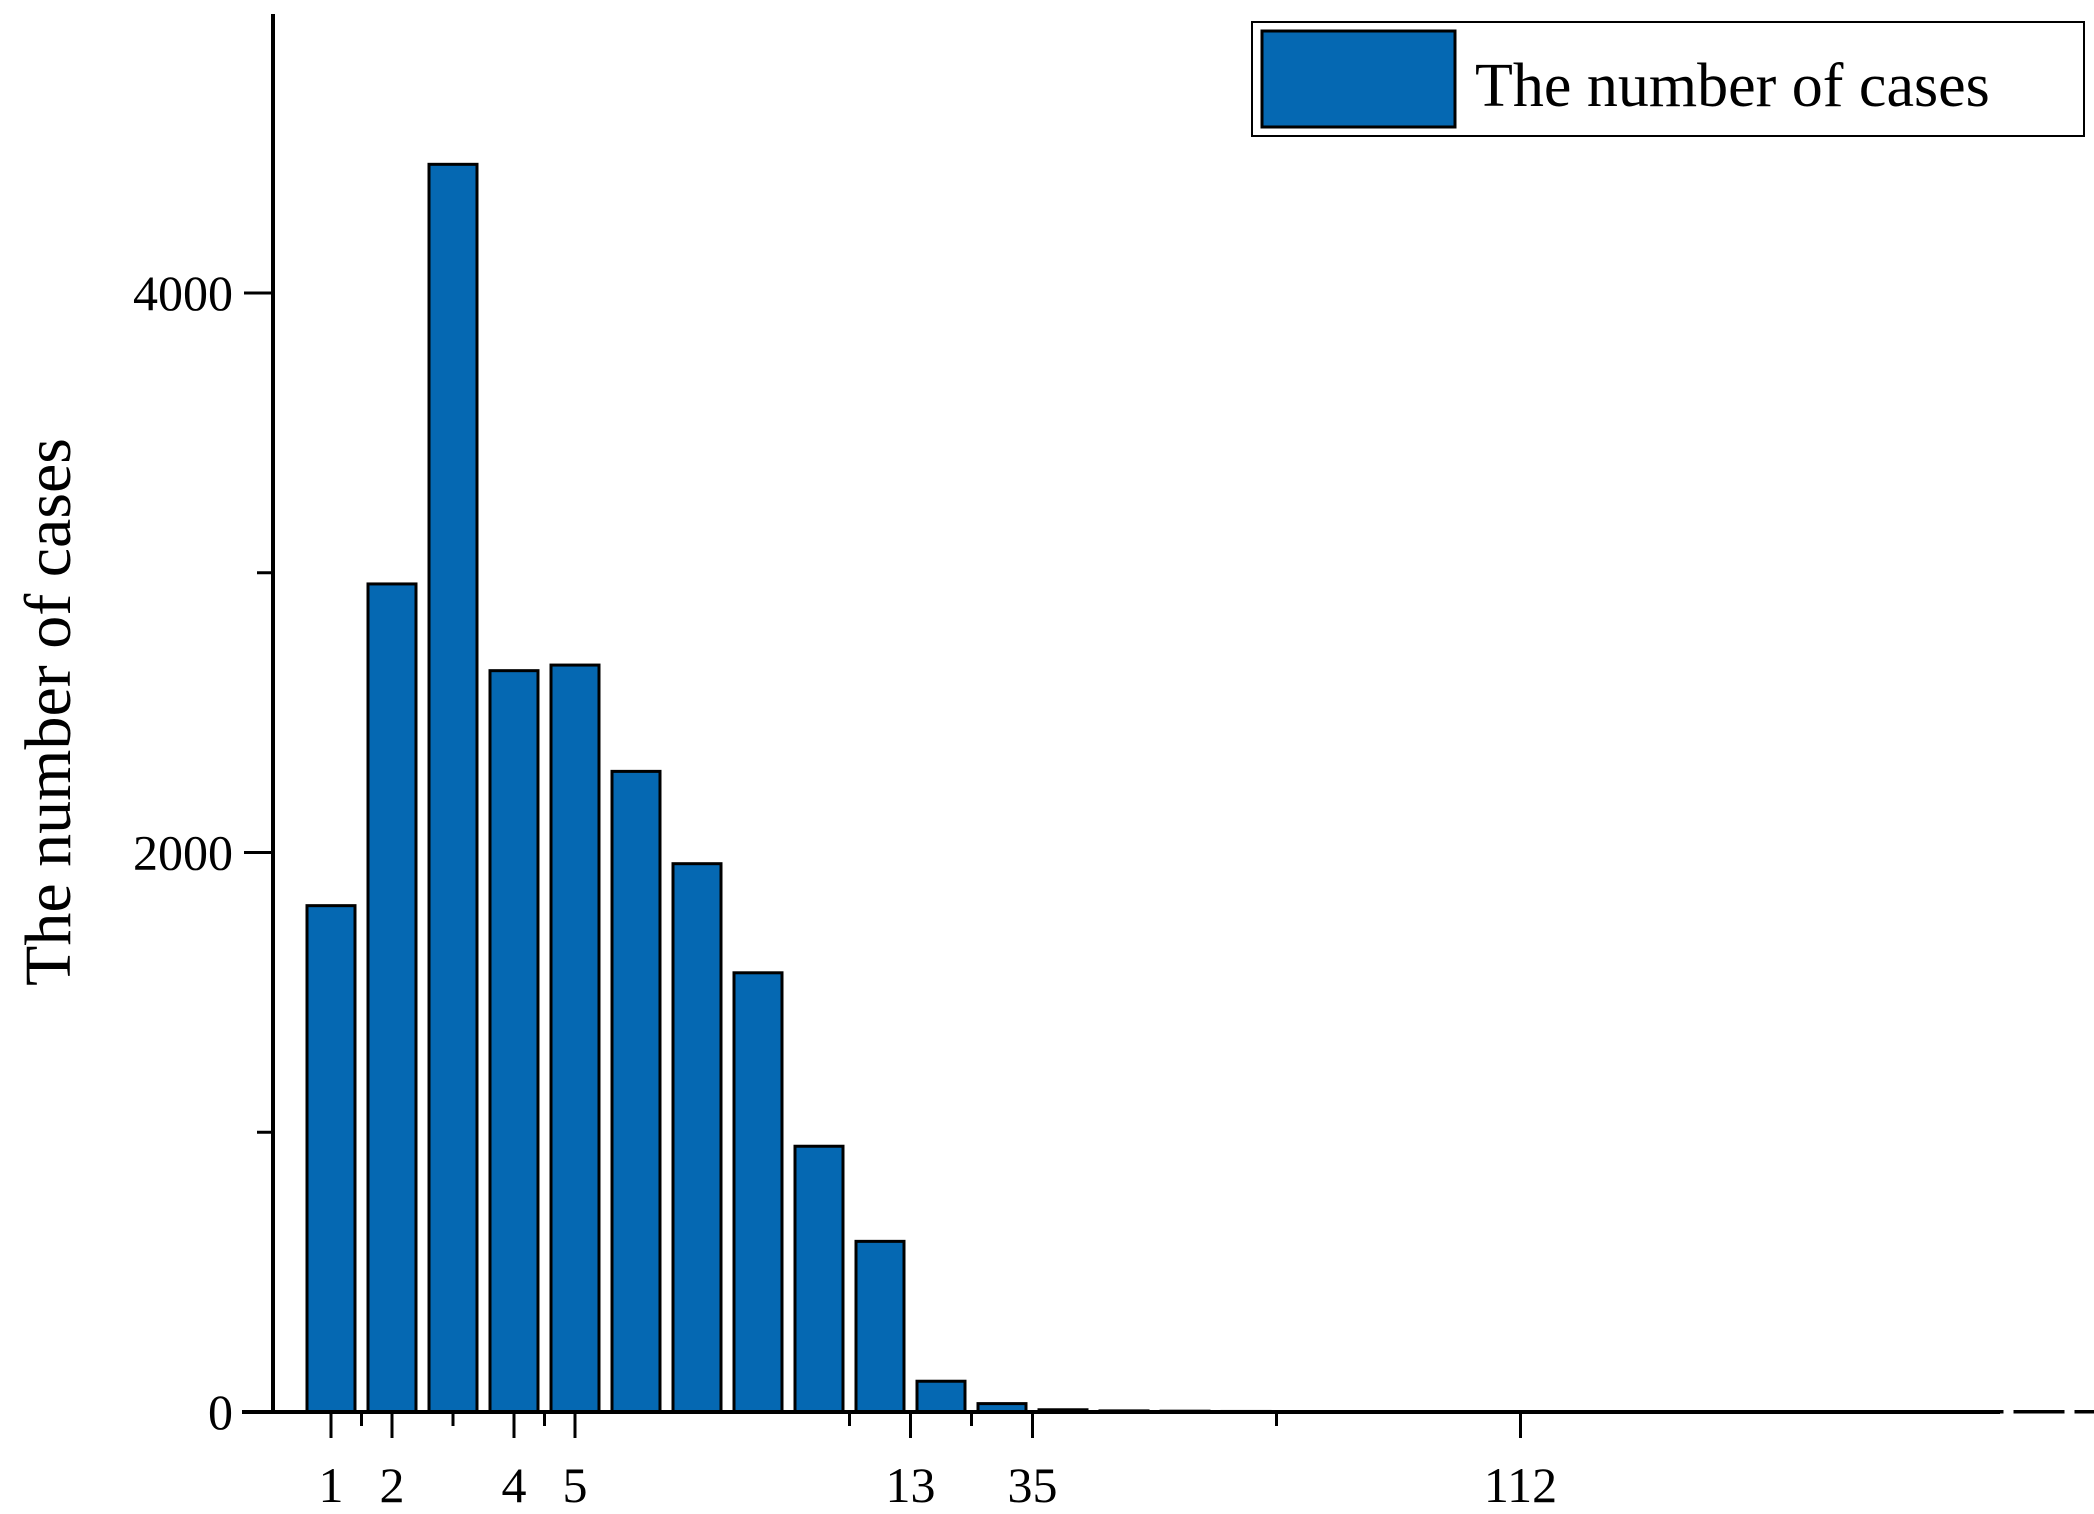  I want to click on x-tick-label-4: 4, so click(514, 1485).